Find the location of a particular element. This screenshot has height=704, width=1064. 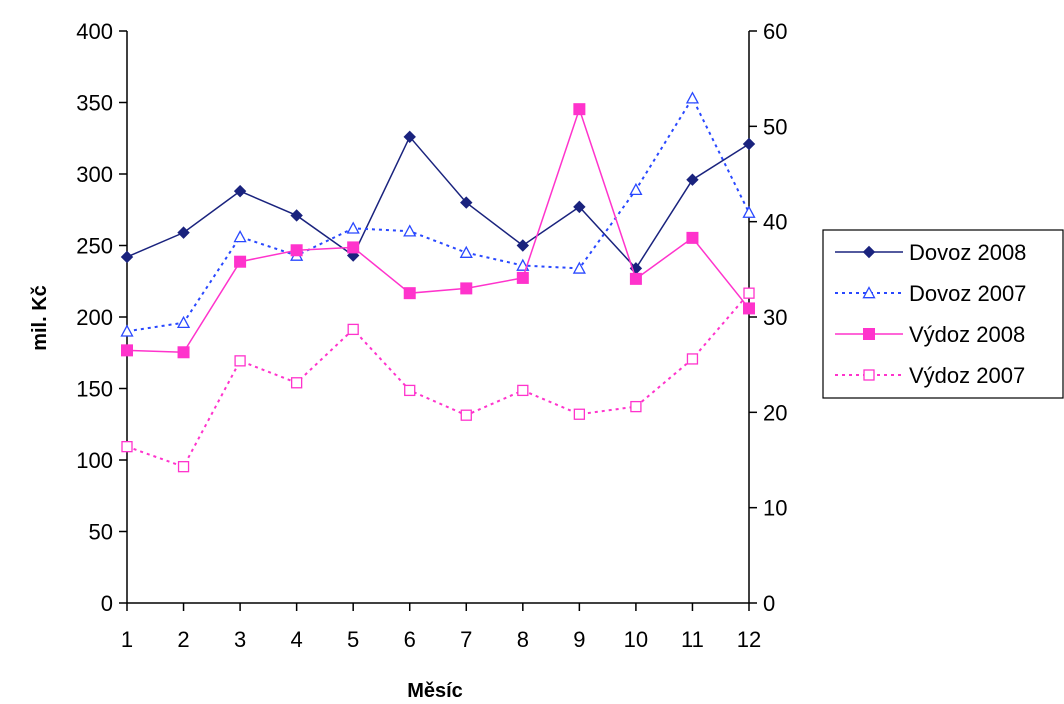

y-left-tick-label: 350 is located at coordinates (94, 103).